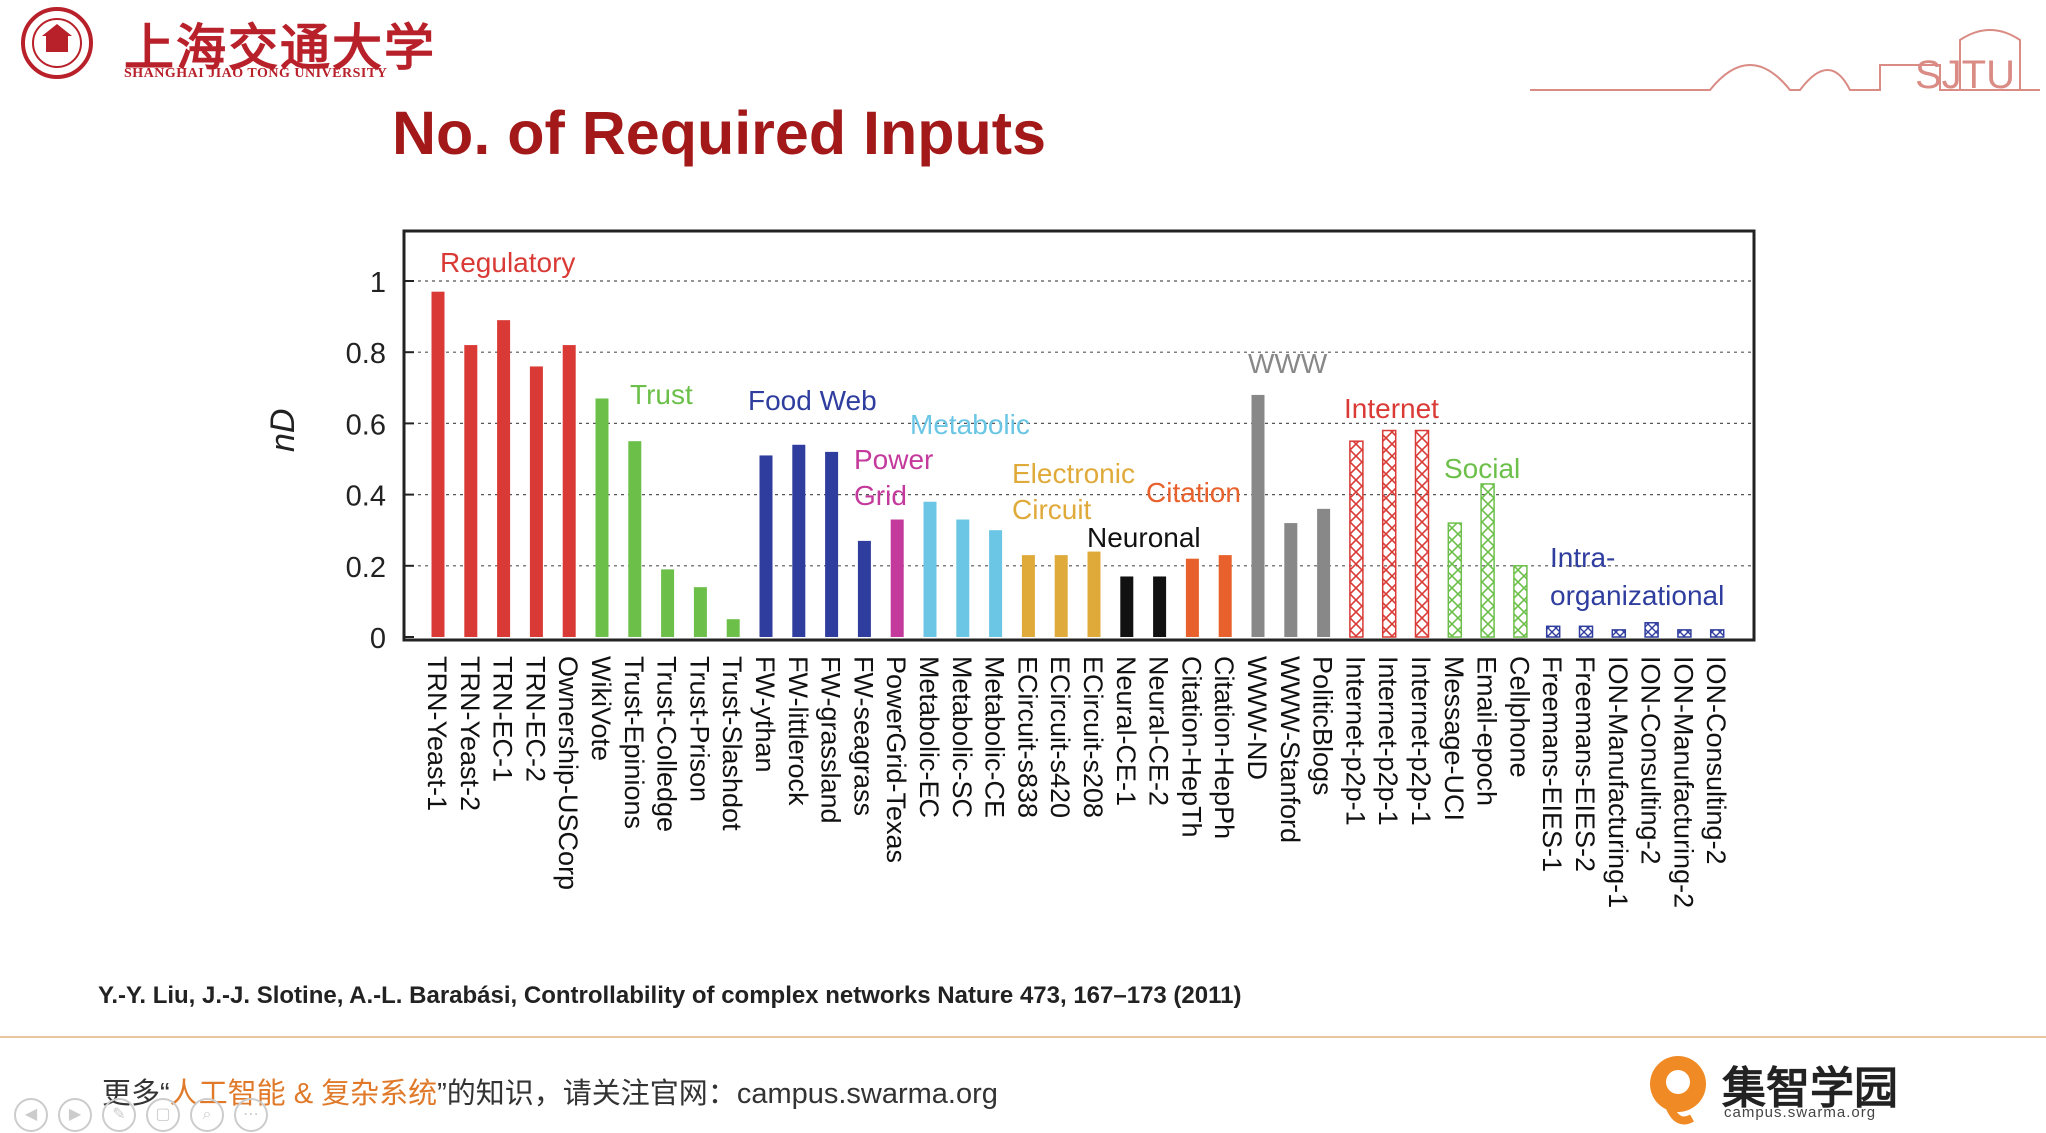 Image resolution: width=2046 pixels, height=1133 pixels. Describe the element at coordinates (1288, 363) in the screenshot. I see `group-label: WWW` at that location.